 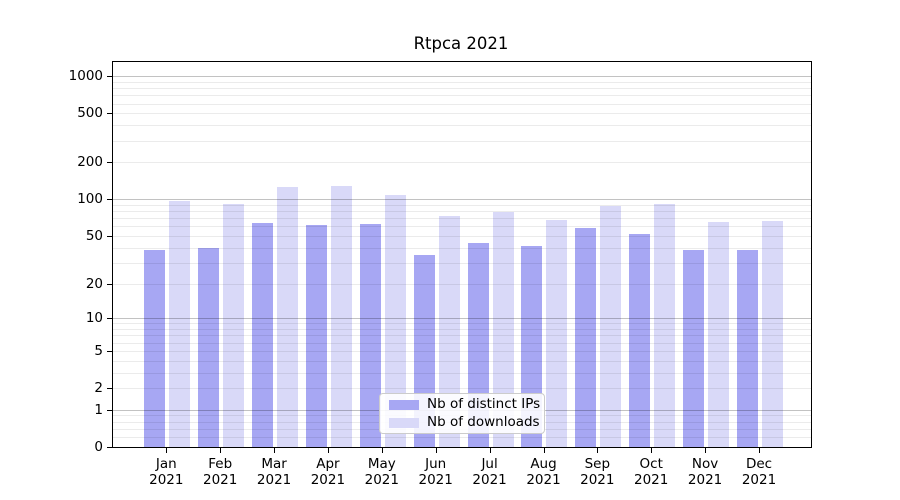 What do you see at coordinates (85, 76) in the screenshot?
I see `y-tick-label: 1000` at bounding box center [85, 76].